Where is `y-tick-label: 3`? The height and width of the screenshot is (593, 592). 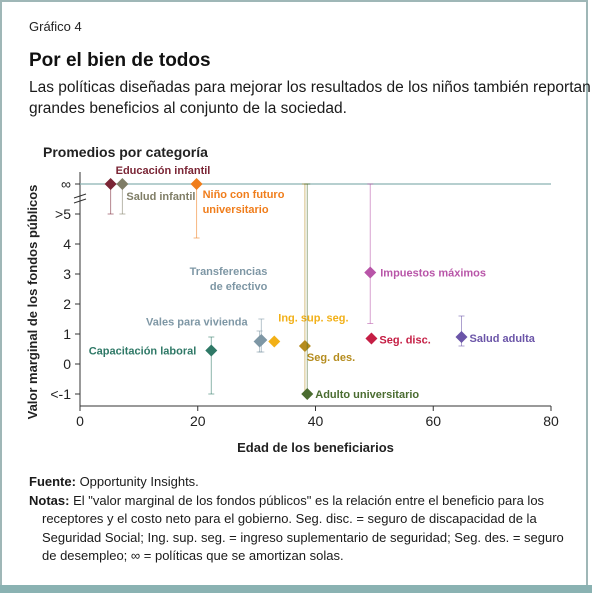
y-tick-label: 3 is located at coordinates (67, 274).